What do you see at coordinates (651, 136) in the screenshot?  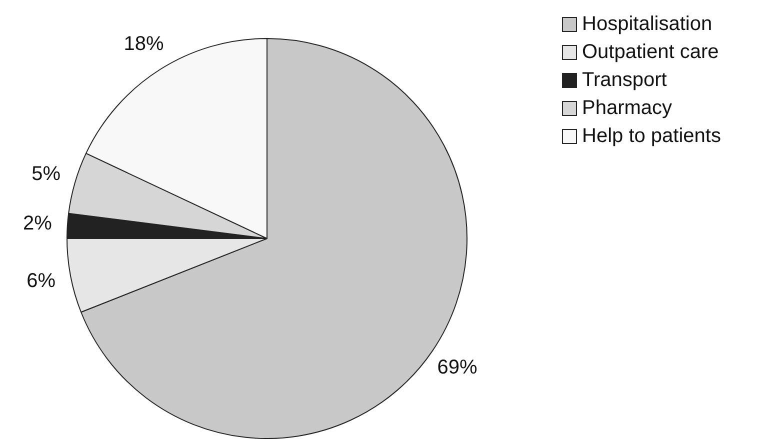 I see `legend-label: Help to patients` at bounding box center [651, 136].